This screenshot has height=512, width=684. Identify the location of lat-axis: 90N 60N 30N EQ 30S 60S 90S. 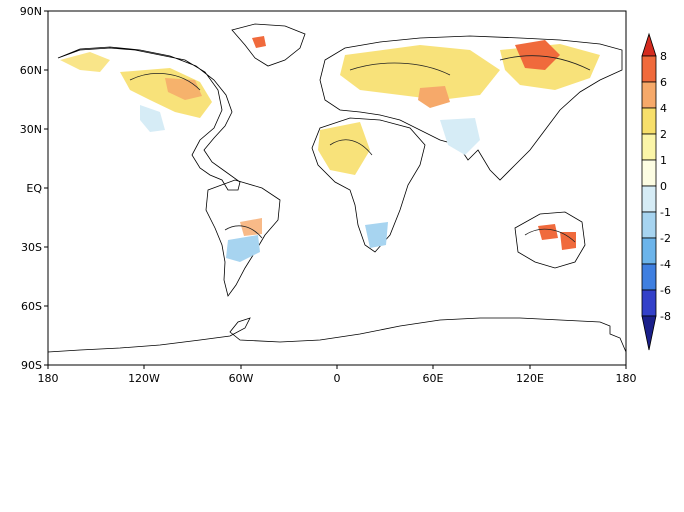
(34, 188).